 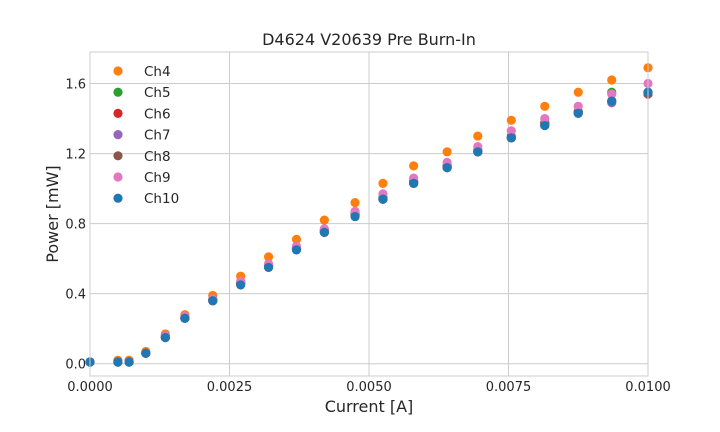 I want to click on y-tick-label: 0.4, so click(x=75, y=295).